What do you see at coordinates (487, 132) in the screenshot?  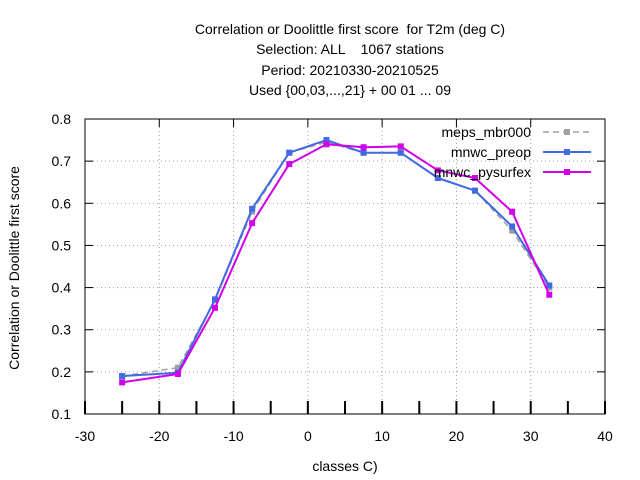 I see `legend-label-meps_mbr000: meps_mbr000` at bounding box center [487, 132].